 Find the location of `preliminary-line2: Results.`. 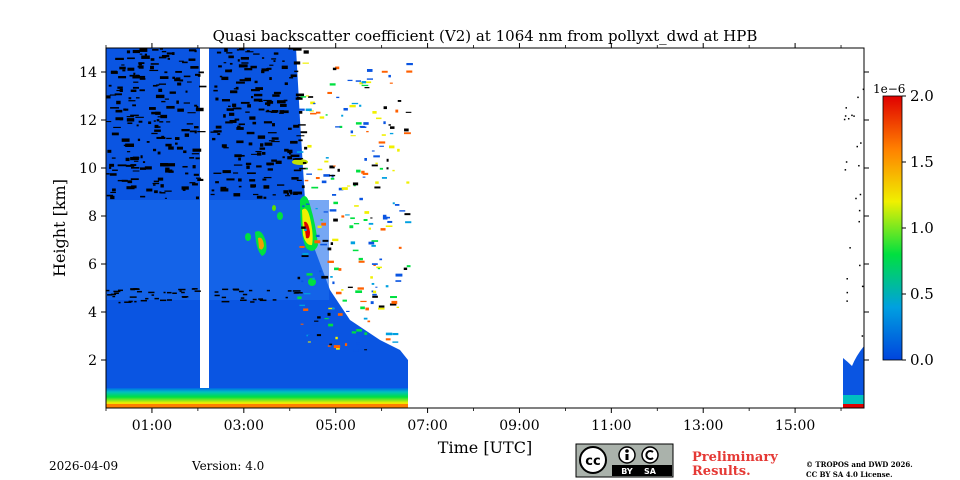

preliminary-line2: Results. is located at coordinates (721, 471).